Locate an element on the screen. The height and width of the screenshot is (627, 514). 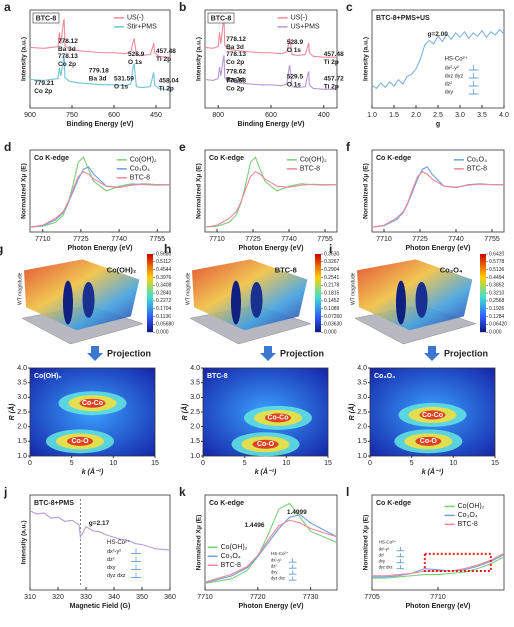
surface is located at coordinates (82, 295).